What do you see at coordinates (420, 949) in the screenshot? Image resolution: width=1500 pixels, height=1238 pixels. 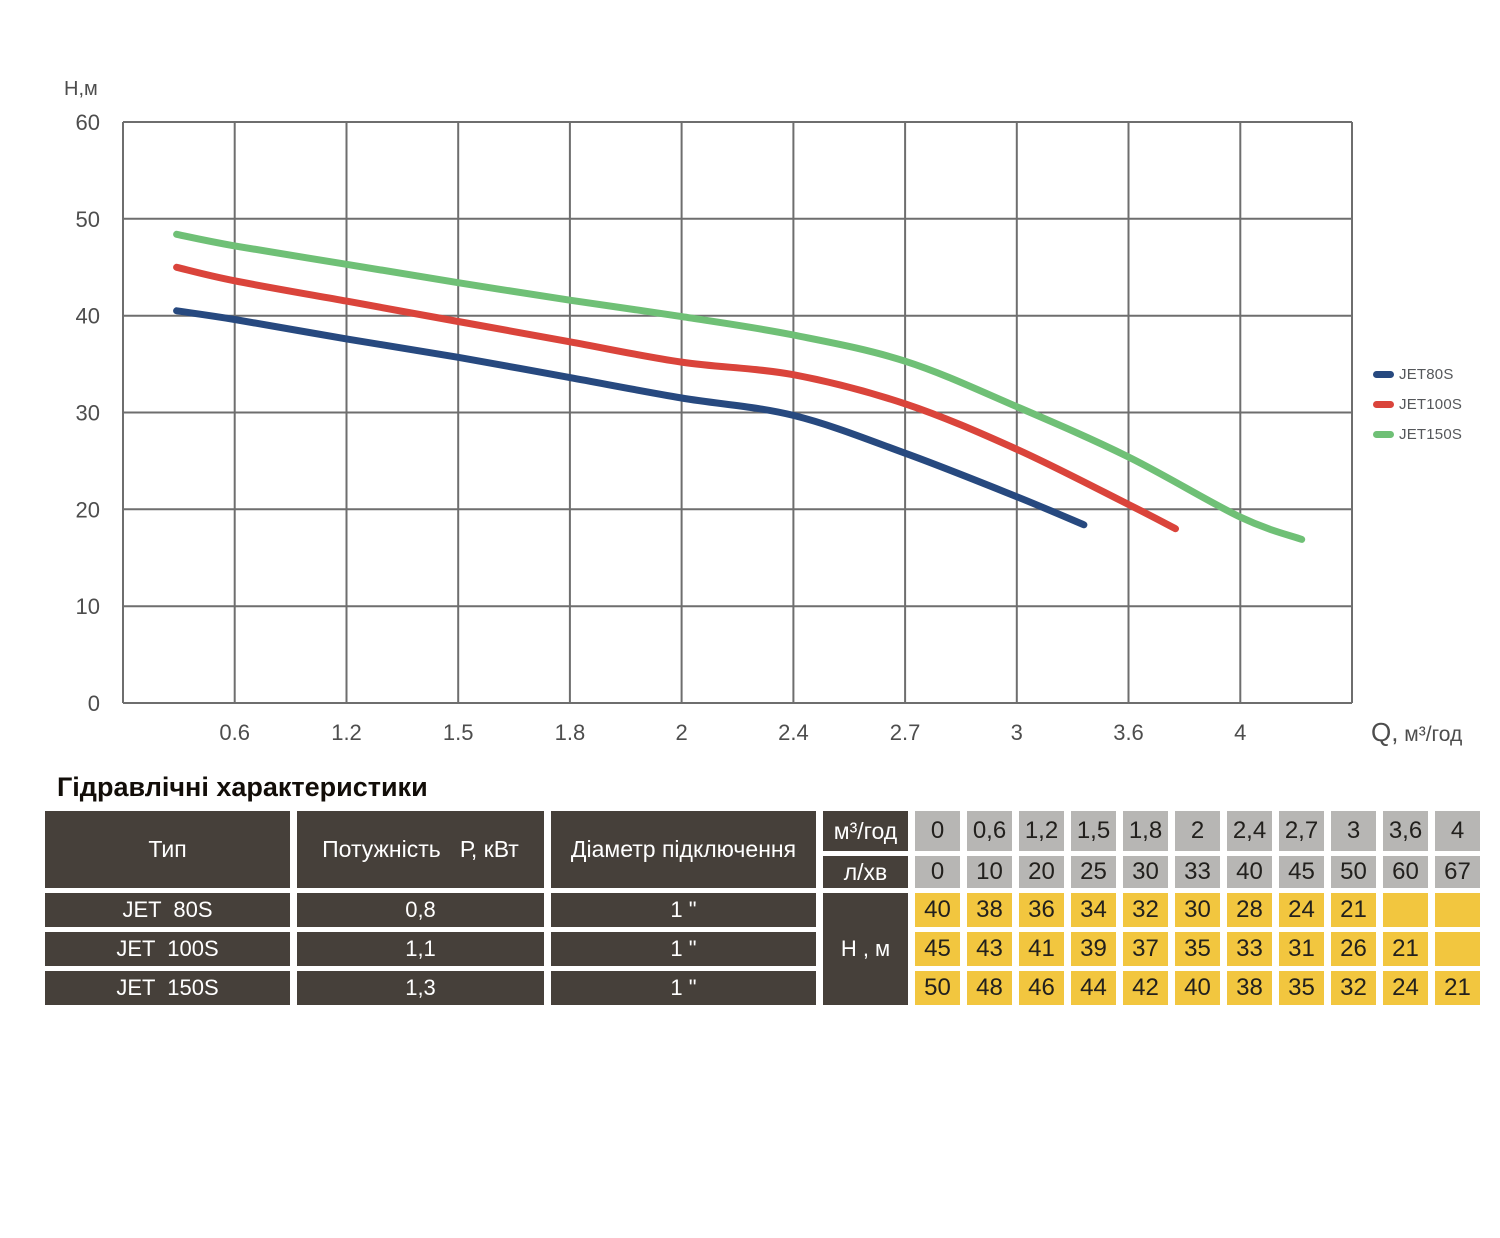 I see `pump-power-1: 1,1` at bounding box center [420, 949].